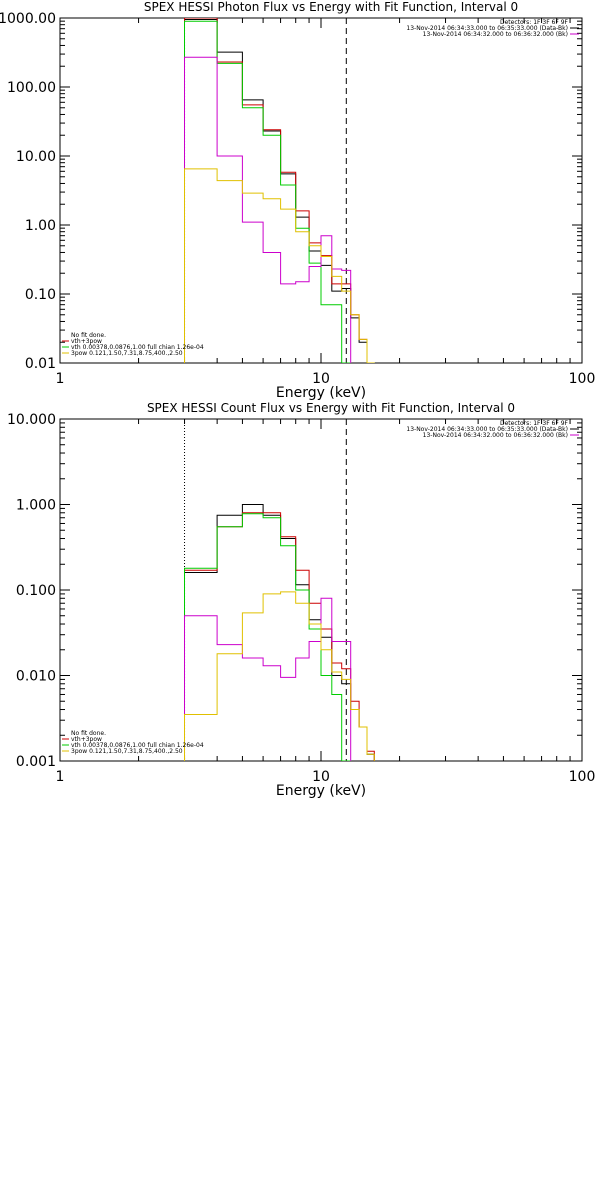 This screenshot has height=1200, width=600. I want to click on y-tick-label: 10.000, so click(31, 420).